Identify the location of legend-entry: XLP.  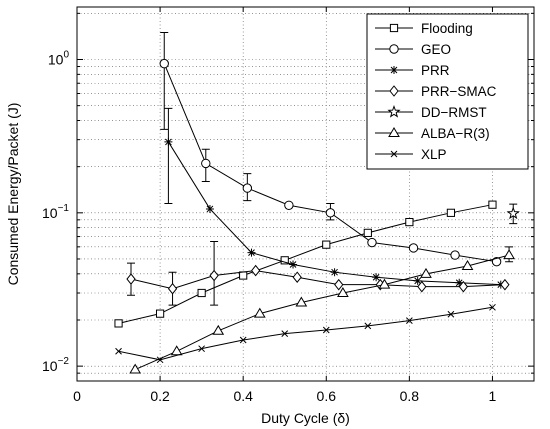
(411, 154).